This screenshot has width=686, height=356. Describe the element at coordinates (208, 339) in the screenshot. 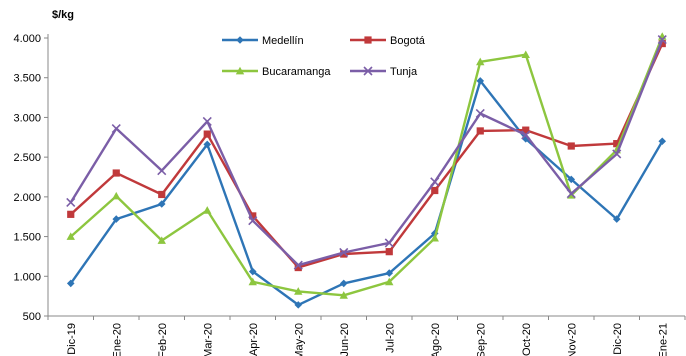

I see `x-tick-label: Mar-20` at that location.